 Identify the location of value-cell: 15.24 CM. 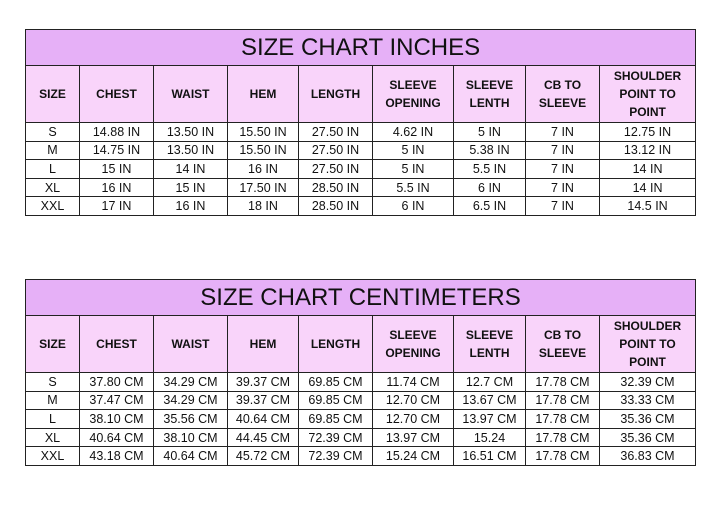
(413, 456).